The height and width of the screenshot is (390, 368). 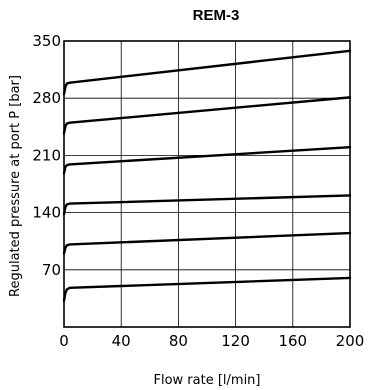 I want to click on y-tick-label-4: 350, so click(x=46, y=41).